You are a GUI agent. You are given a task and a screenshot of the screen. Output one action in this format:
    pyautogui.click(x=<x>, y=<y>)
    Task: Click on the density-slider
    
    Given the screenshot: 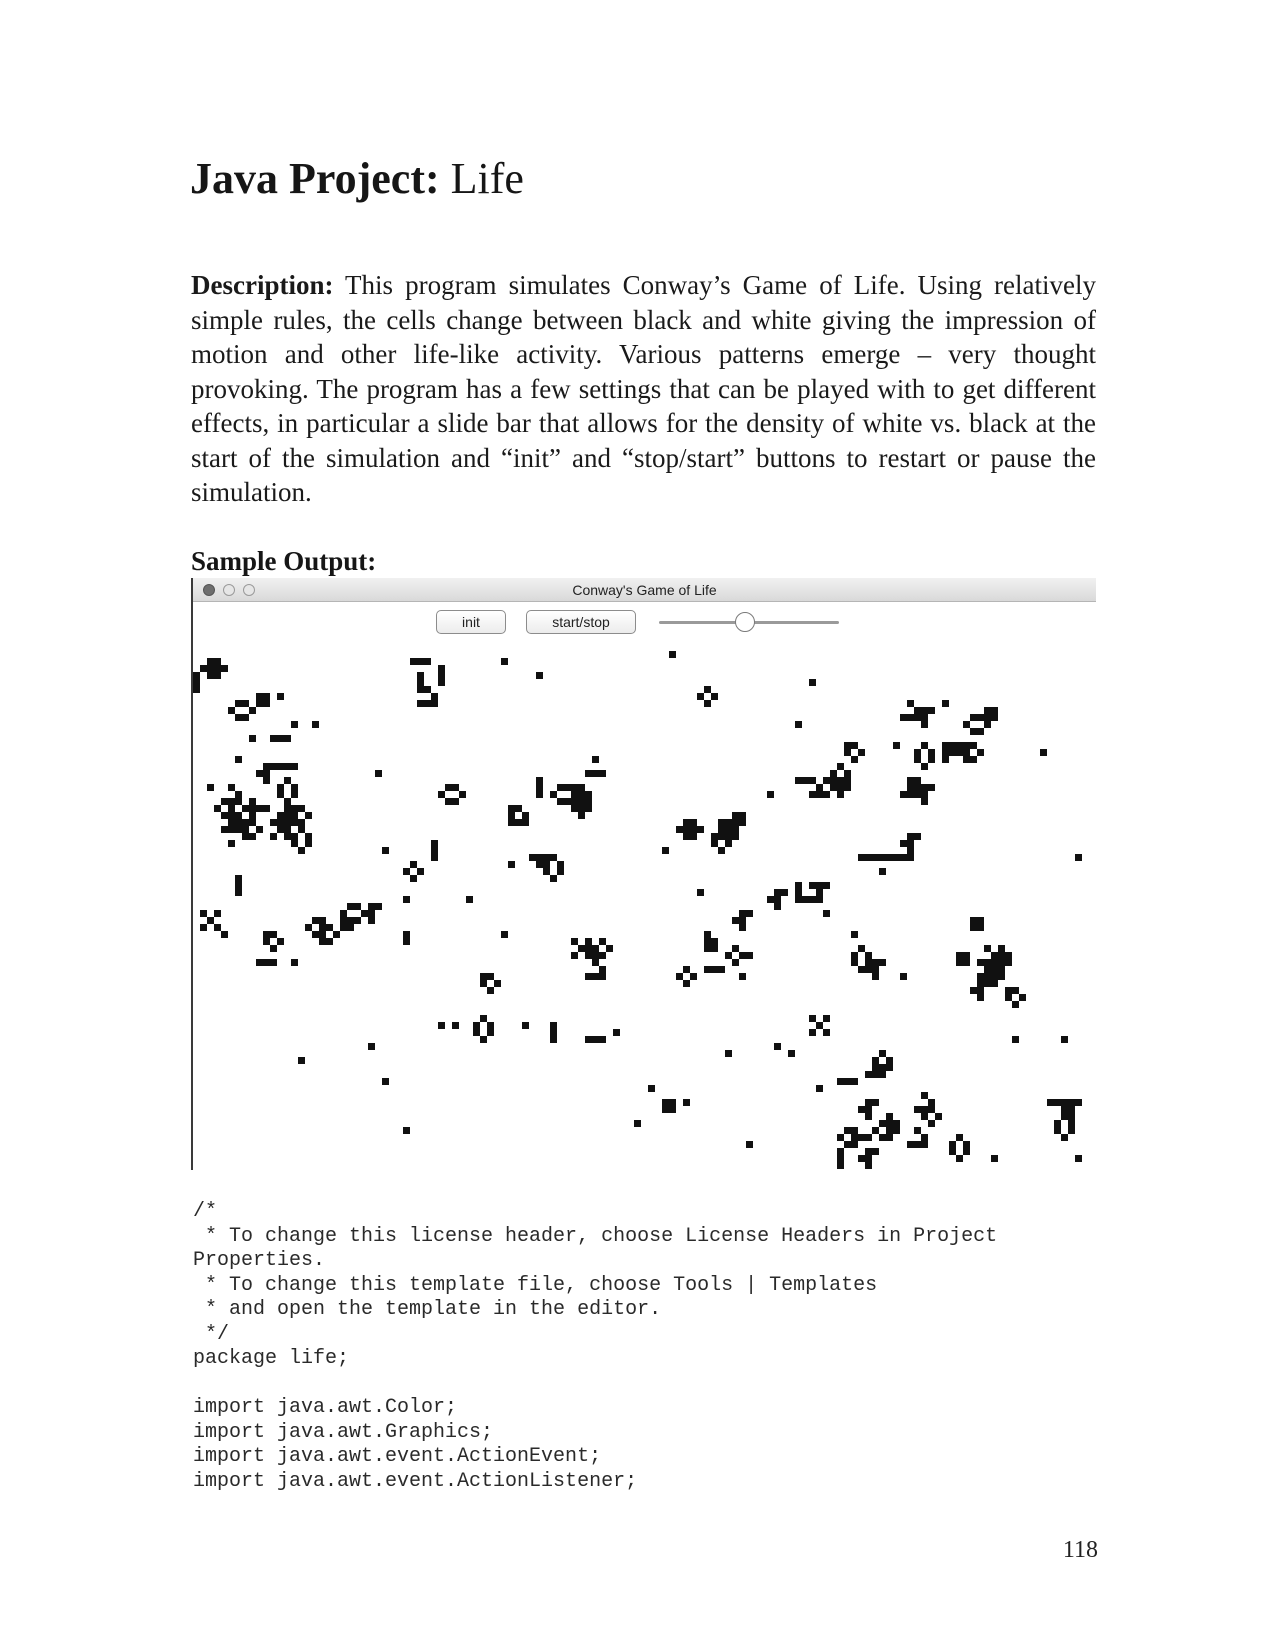 What is the action you would take?
    pyautogui.click(x=749, y=622)
    